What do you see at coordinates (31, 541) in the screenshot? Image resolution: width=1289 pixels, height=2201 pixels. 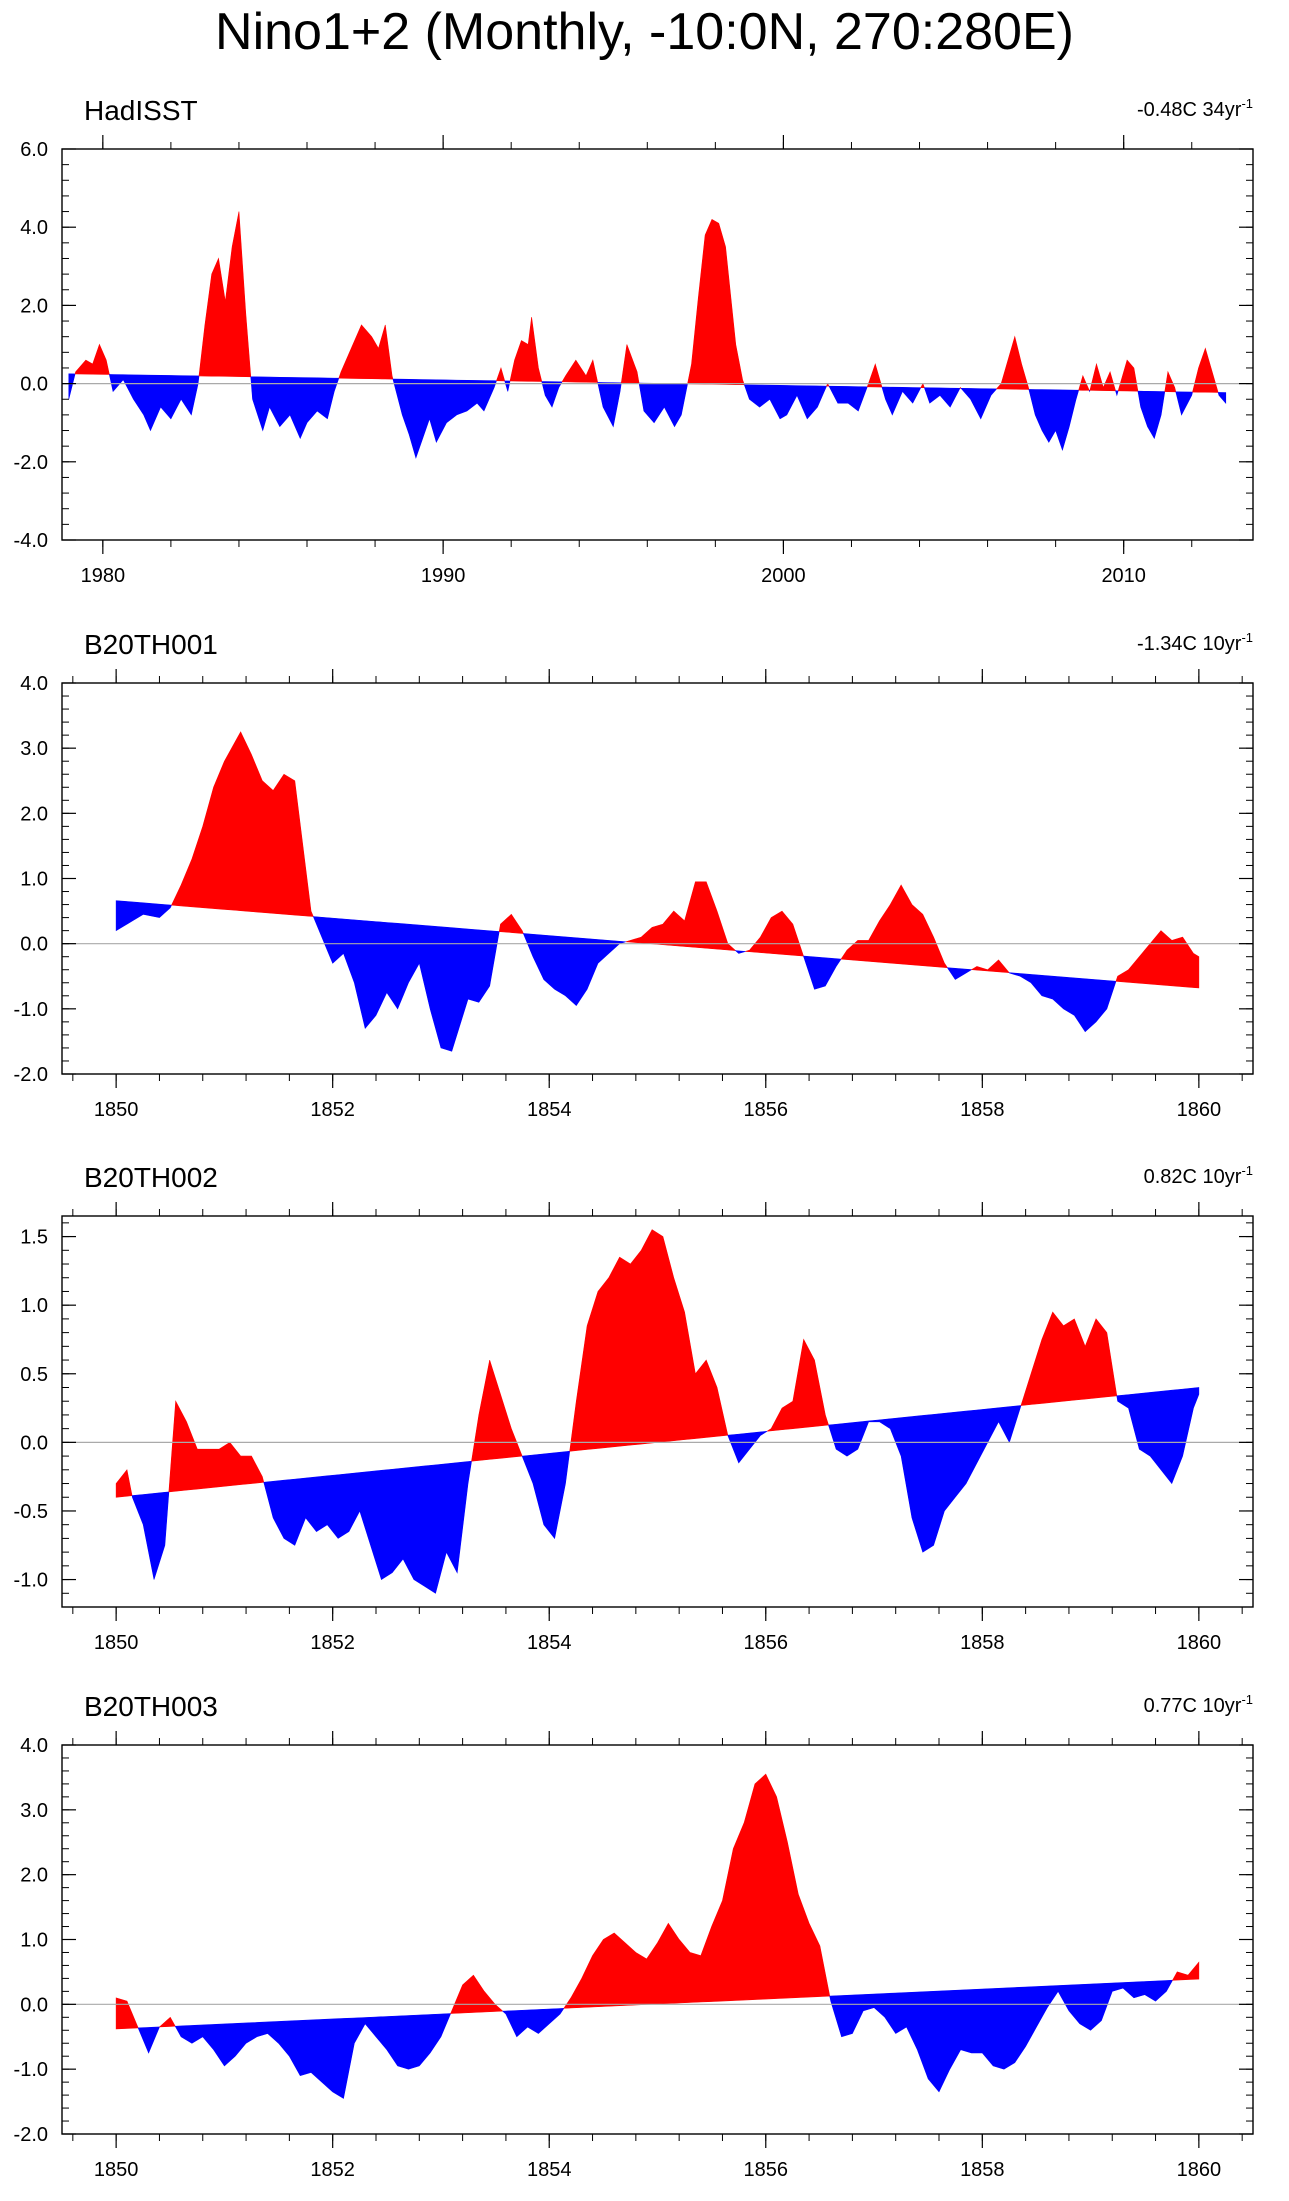 I see `y-tick-label: -4.0` at bounding box center [31, 541].